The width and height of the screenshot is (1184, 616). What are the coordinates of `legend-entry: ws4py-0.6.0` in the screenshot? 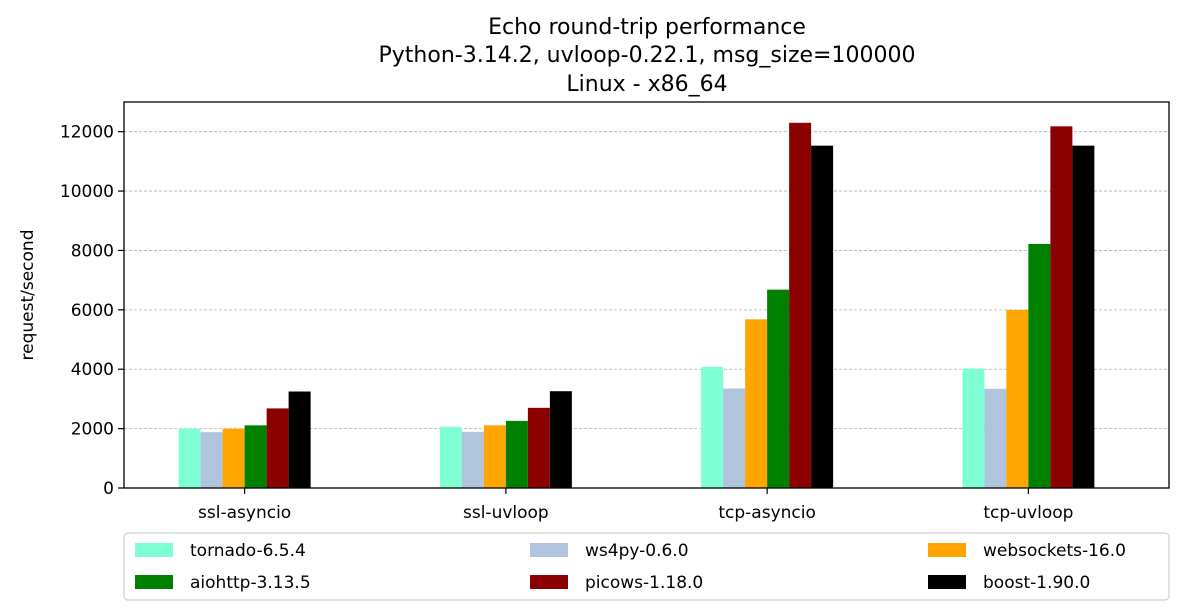 It's located at (637, 551).